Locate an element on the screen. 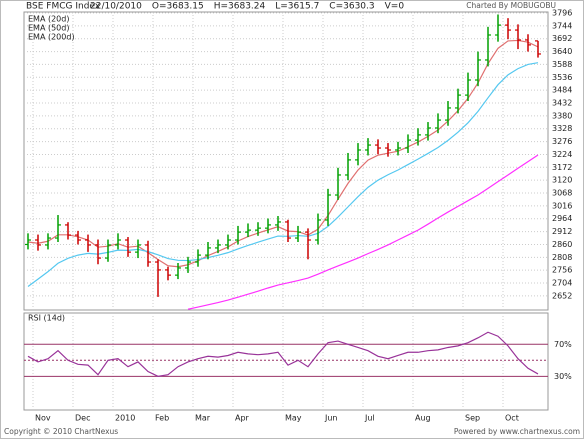 The width and height of the screenshot is (584, 439). y-tick-label: 3380 is located at coordinates (562, 115).